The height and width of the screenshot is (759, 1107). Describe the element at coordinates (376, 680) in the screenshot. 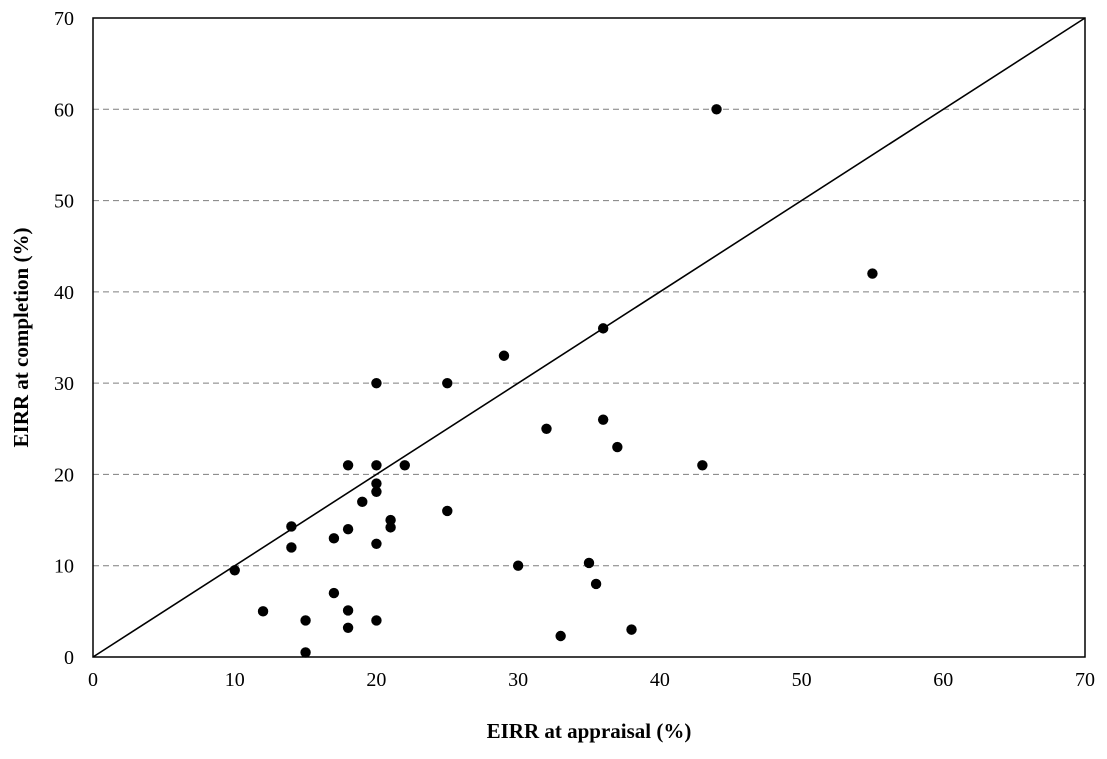

I see `x-tick-label-20: 20` at that location.